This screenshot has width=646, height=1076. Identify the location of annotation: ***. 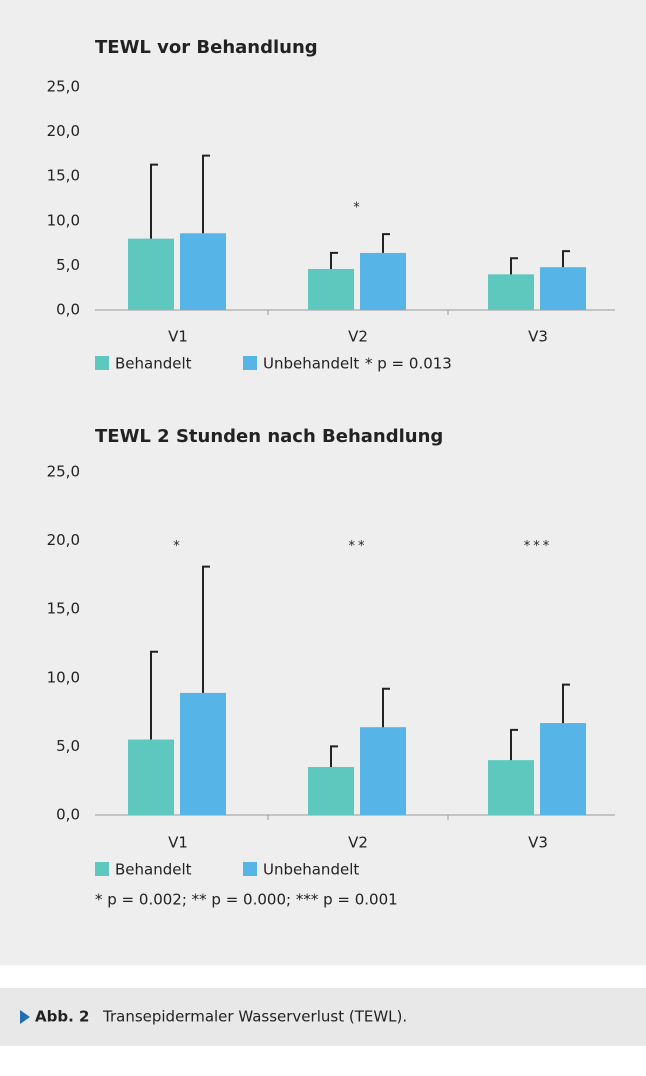
(538, 546).